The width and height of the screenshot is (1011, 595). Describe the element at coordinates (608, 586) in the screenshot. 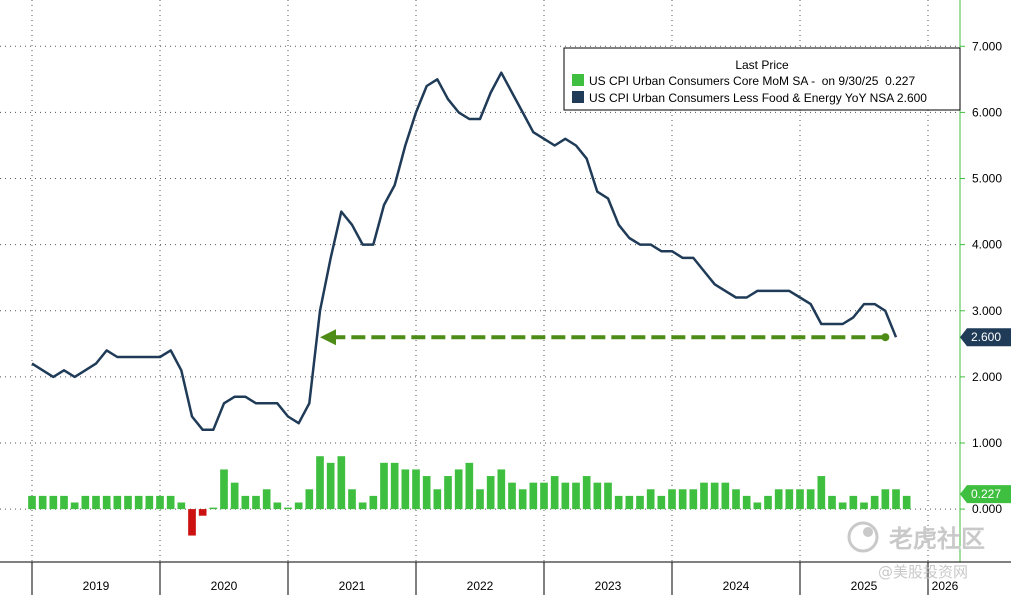

I see `x-tick-label: 2023` at that location.